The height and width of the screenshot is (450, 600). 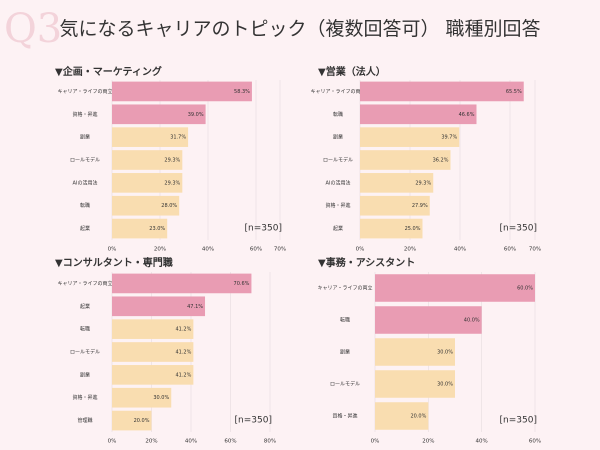 I want to click on x-tick-label: 80%, so click(x=270, y=442).